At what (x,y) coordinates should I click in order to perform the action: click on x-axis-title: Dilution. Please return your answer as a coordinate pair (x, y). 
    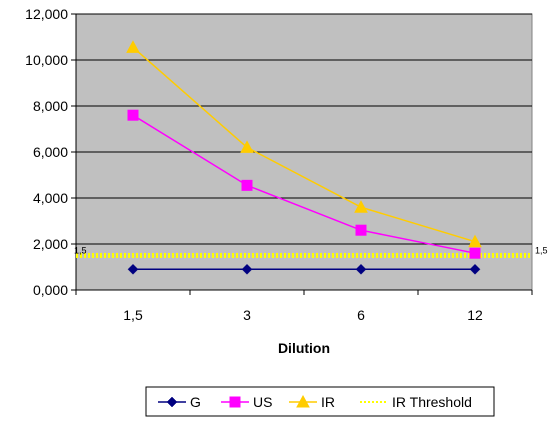
    Looking at the image, I should click on (304, 348).